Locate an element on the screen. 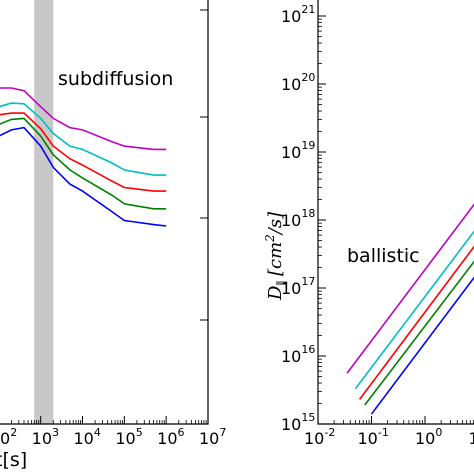  right-y-tick-label: 1021 is located at coordinates (298, 14).